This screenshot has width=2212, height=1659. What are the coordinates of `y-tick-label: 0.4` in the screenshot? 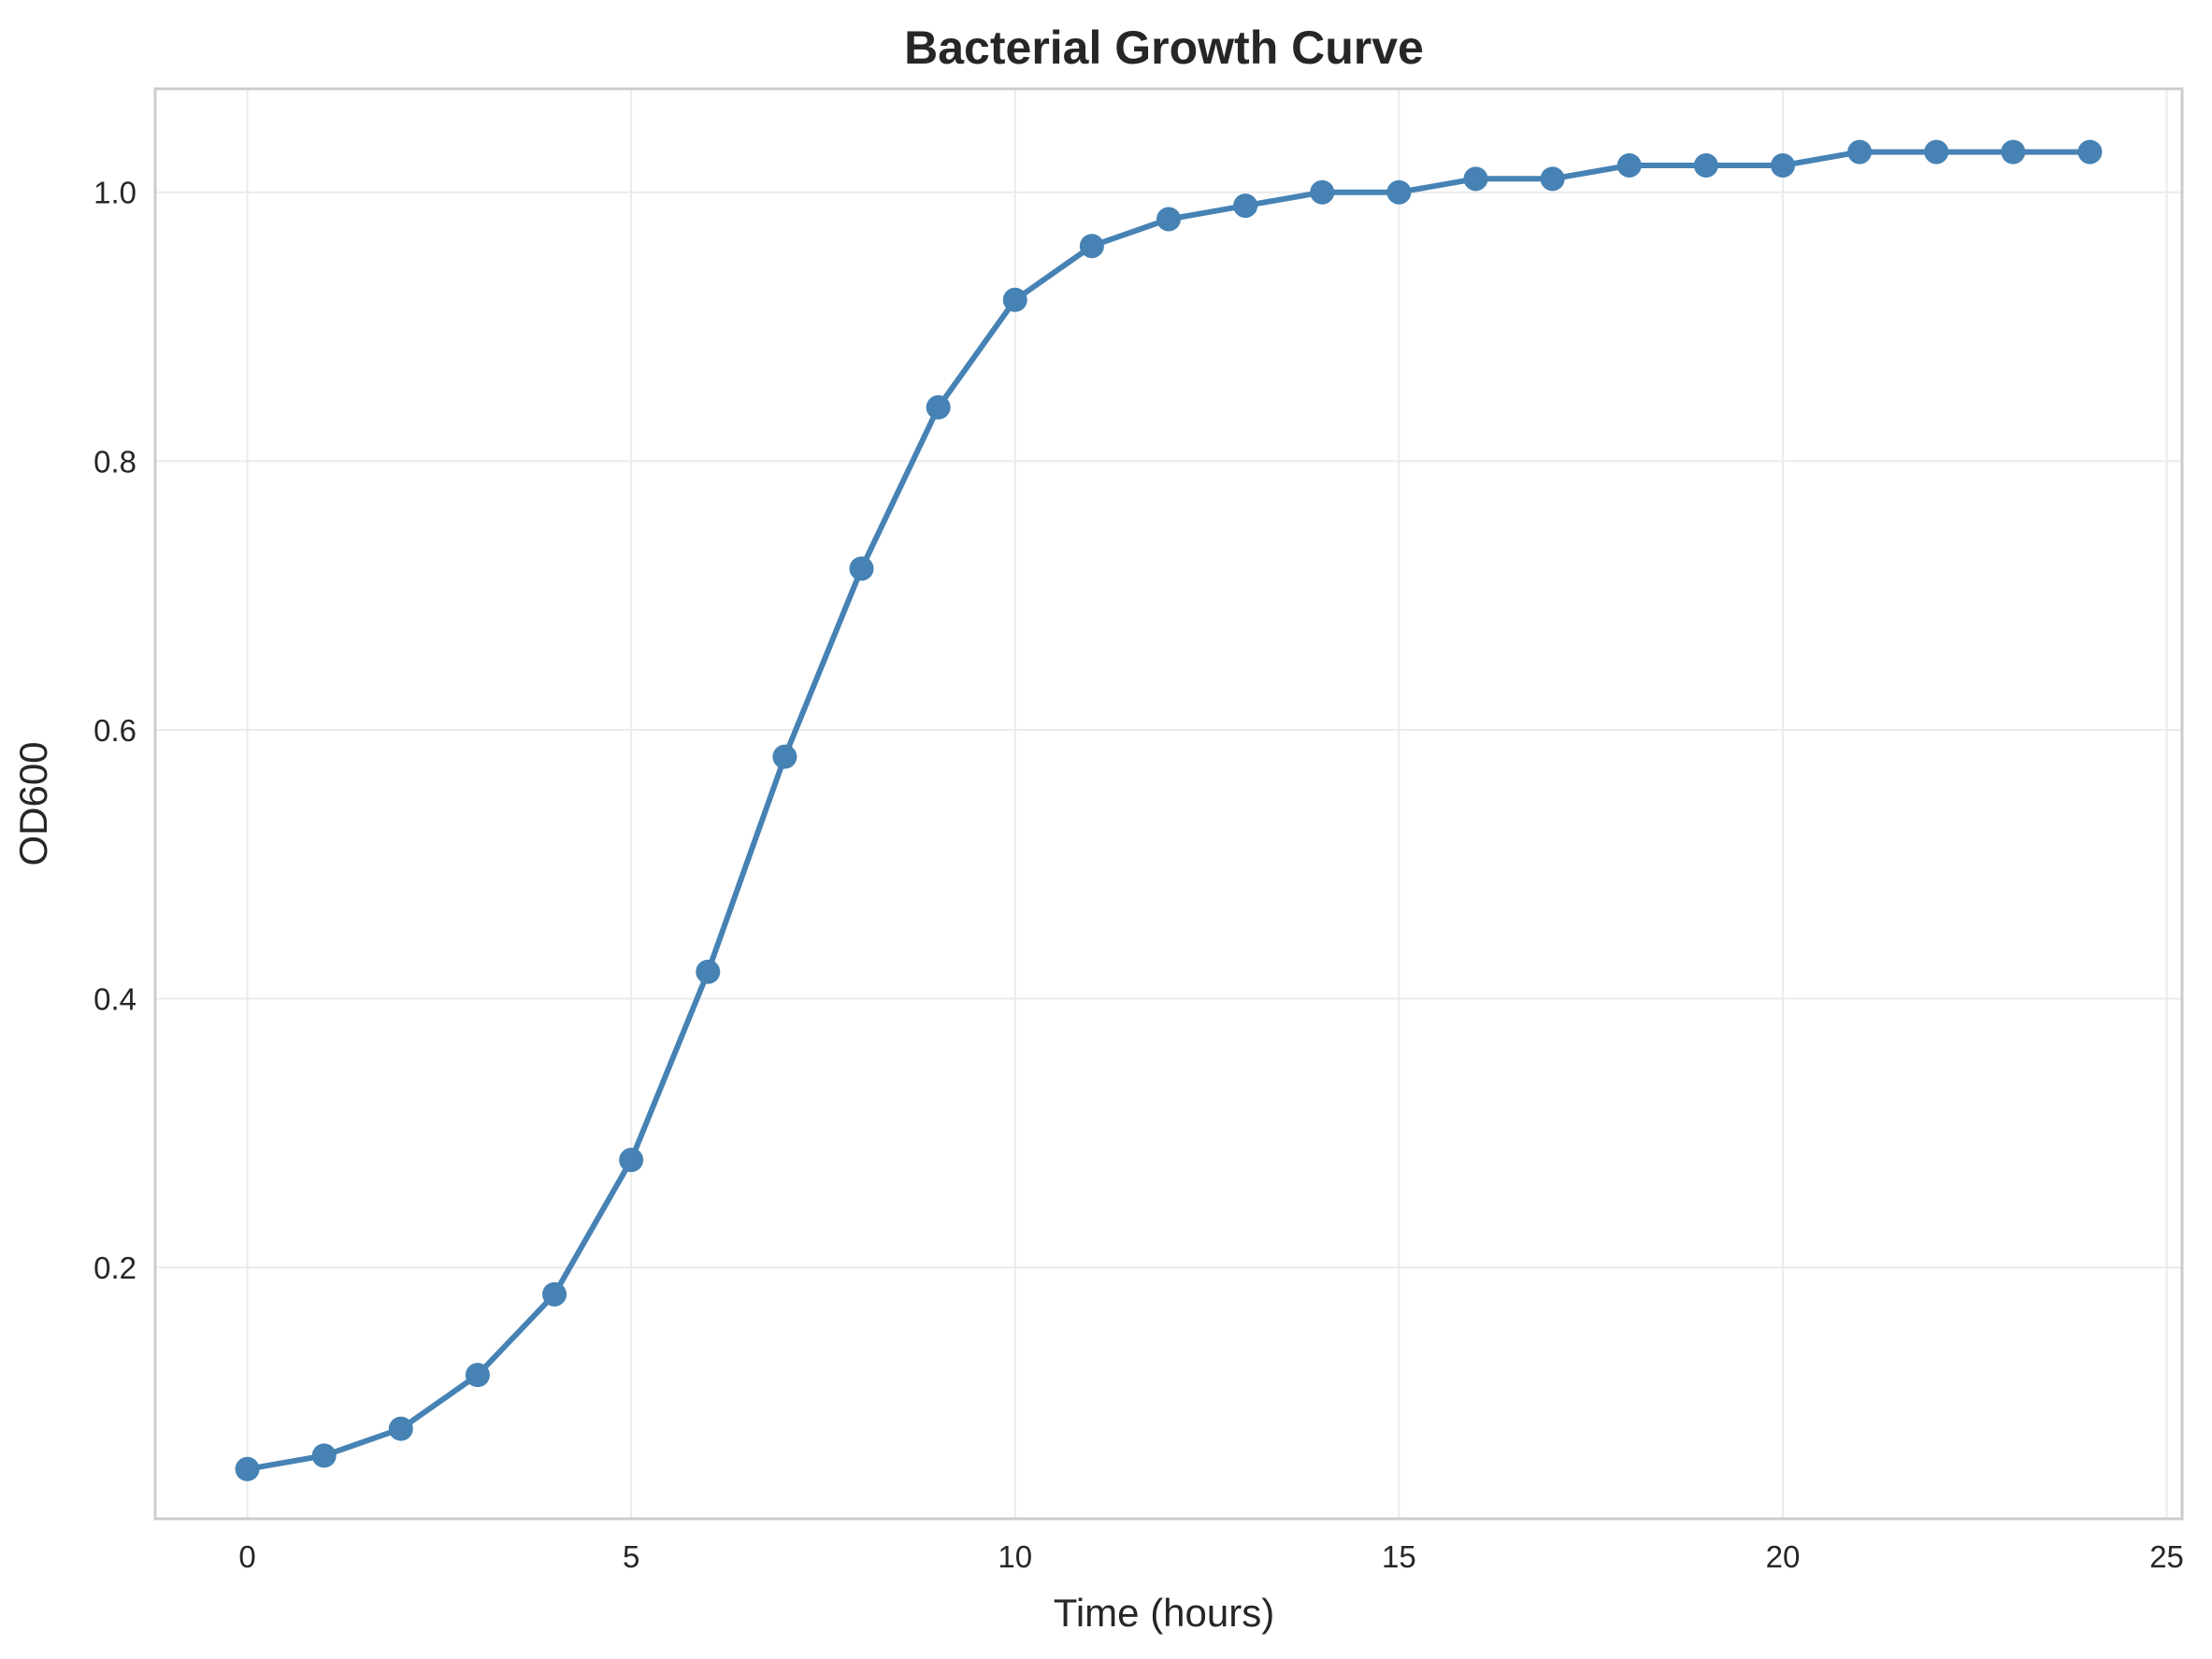 It's located at (114, 999).